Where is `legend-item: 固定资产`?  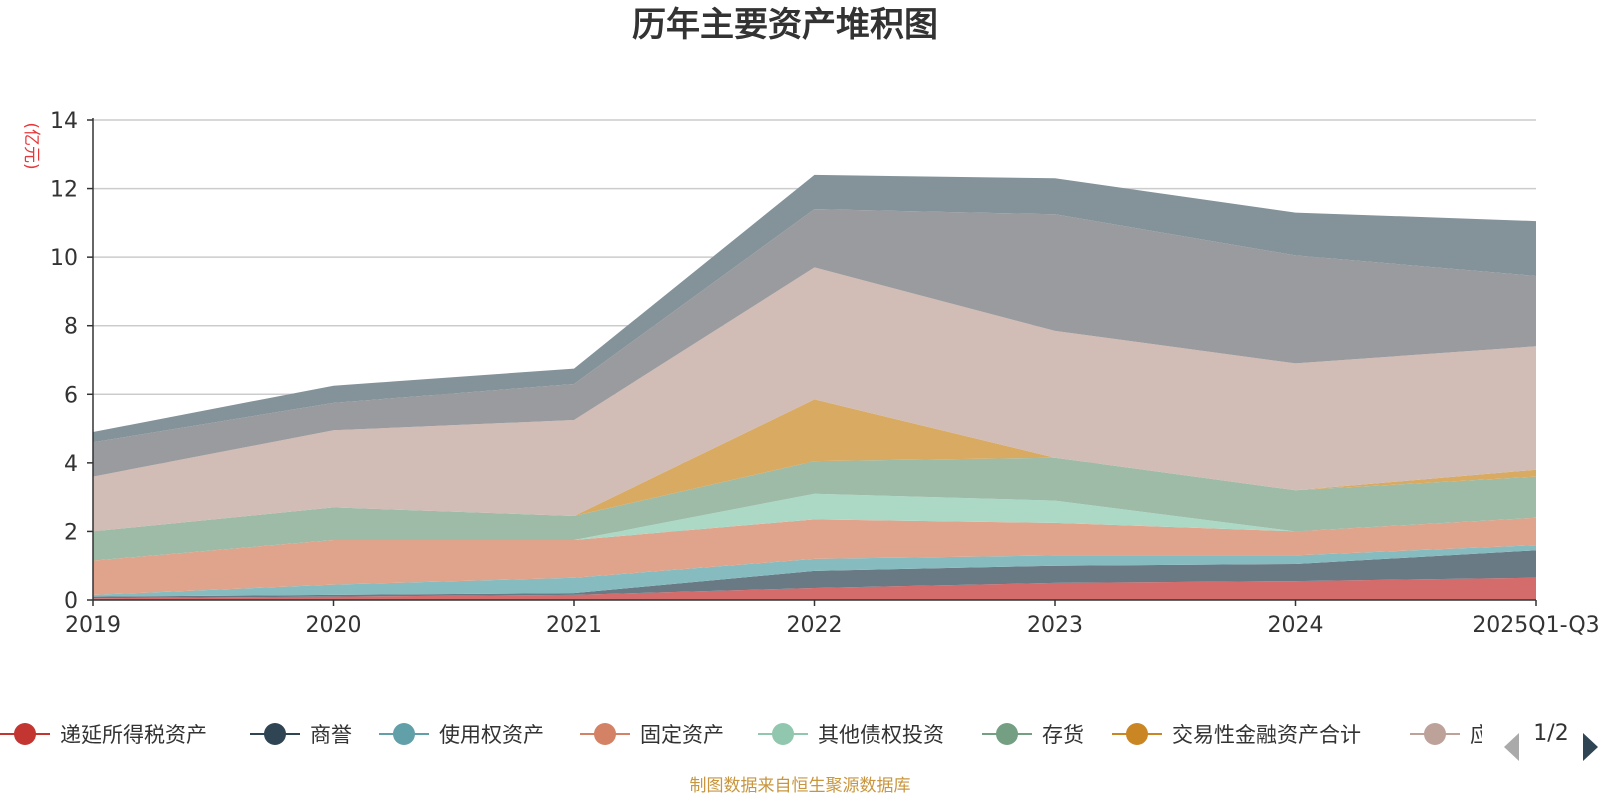 legend-item: 固定资产 is located at coordinates (652, 735).